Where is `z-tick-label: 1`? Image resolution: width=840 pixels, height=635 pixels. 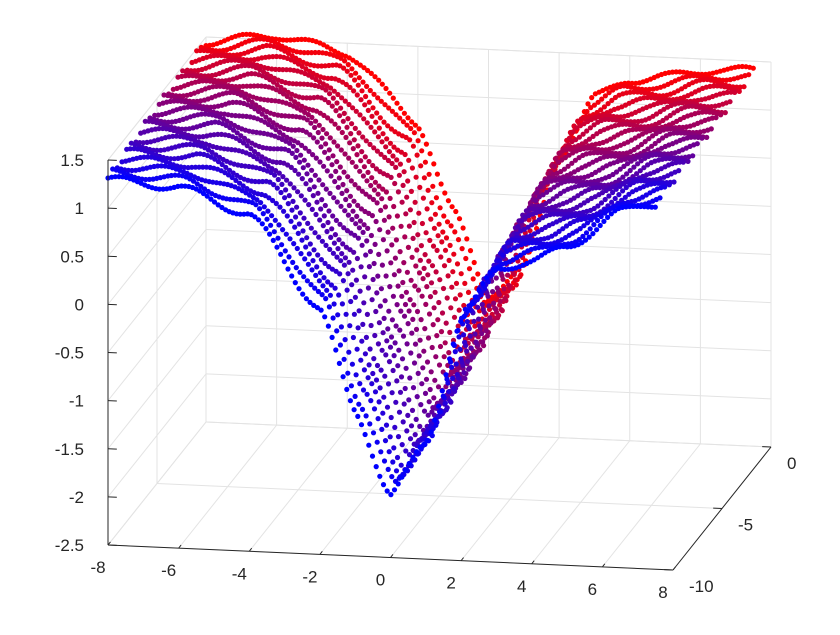
z-tick-label: 1 is located at coordinates (79, 208).